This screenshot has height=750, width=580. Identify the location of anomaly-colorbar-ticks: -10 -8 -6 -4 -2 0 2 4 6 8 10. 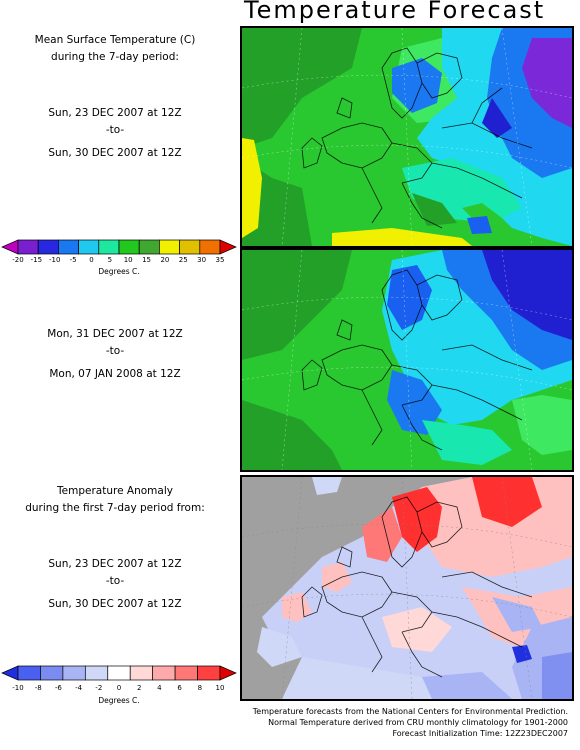
(119, 689).